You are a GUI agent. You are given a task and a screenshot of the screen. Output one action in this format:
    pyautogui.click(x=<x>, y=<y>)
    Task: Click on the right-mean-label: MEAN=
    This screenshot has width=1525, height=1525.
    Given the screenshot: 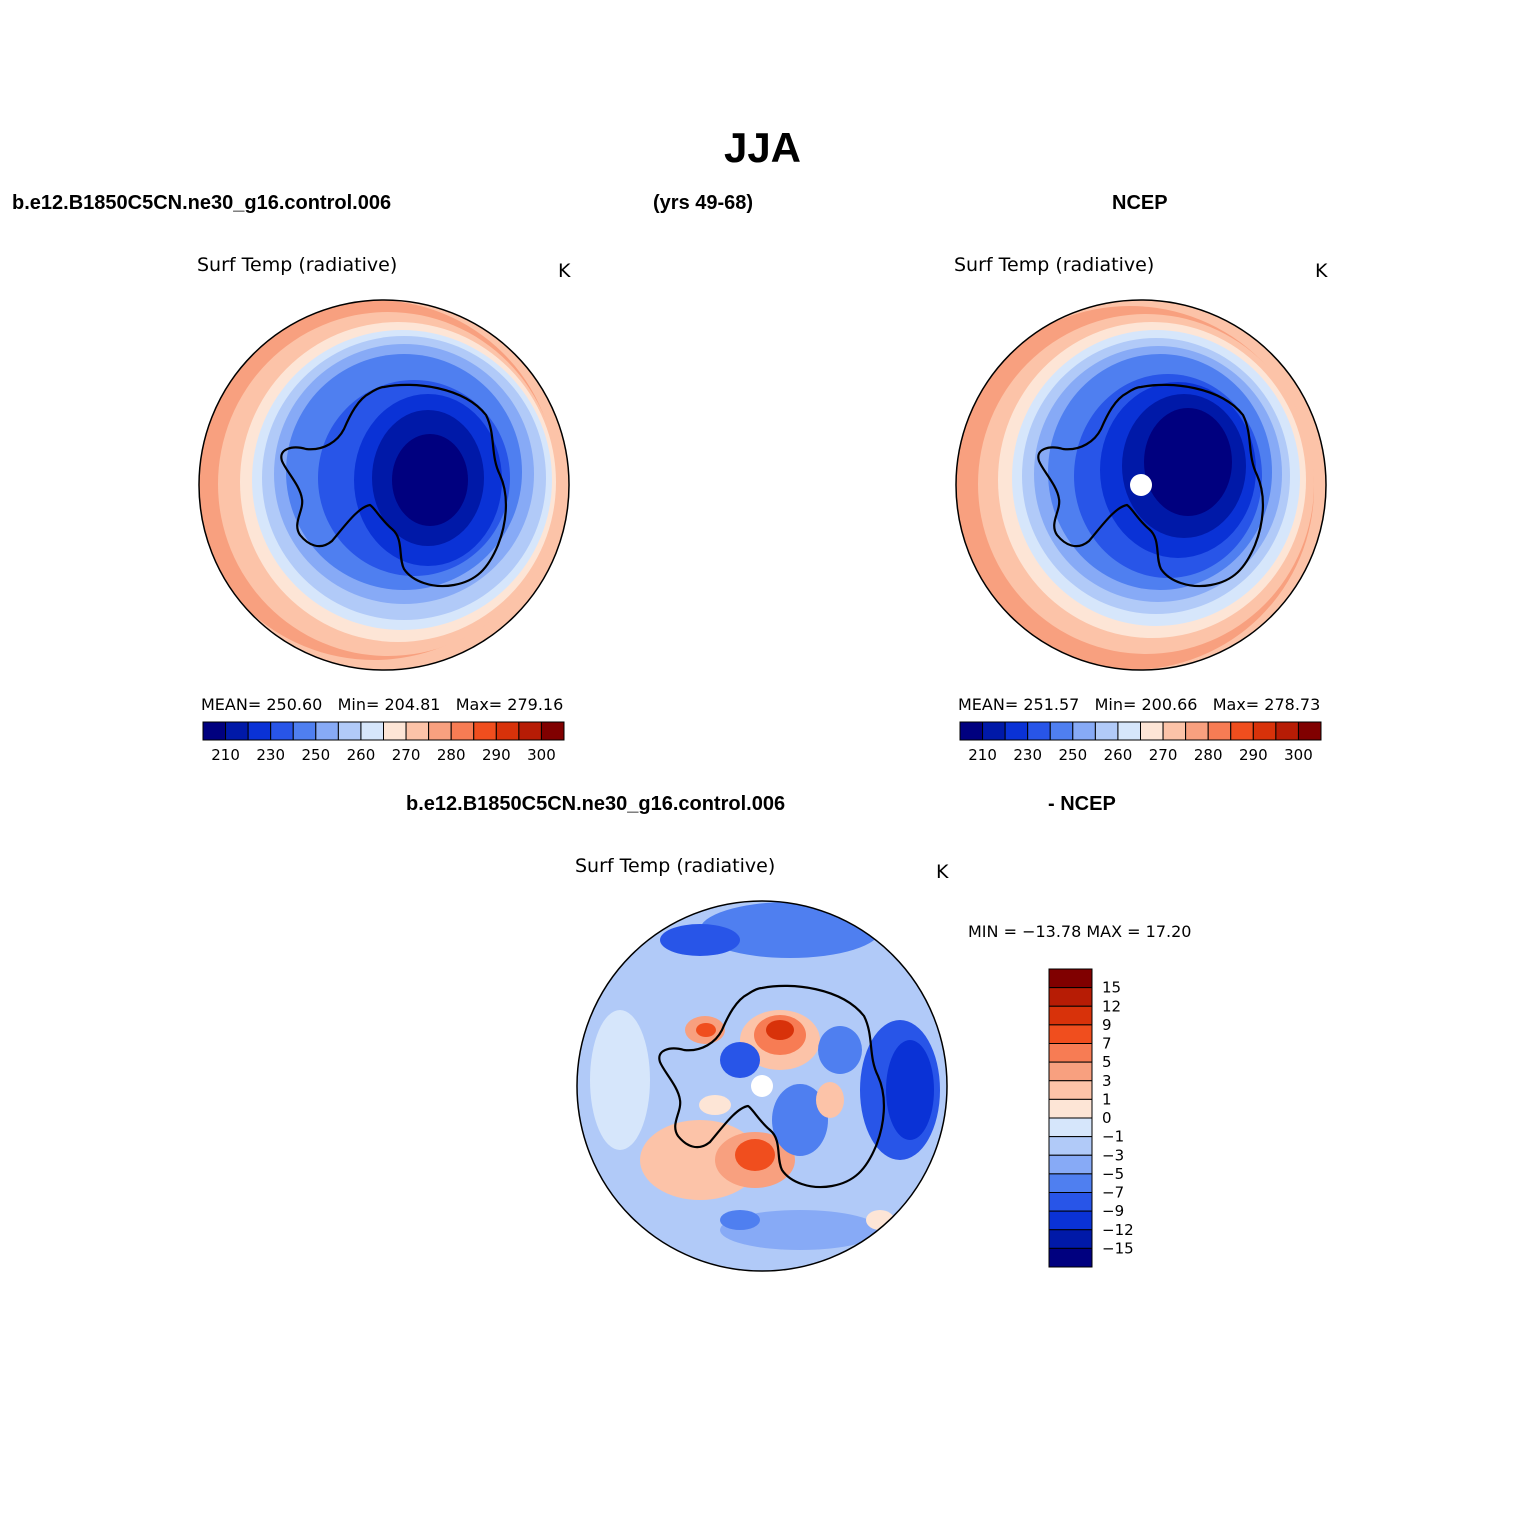 What is the action you would take?
    pyautogui.click(x=988, y=704)
    